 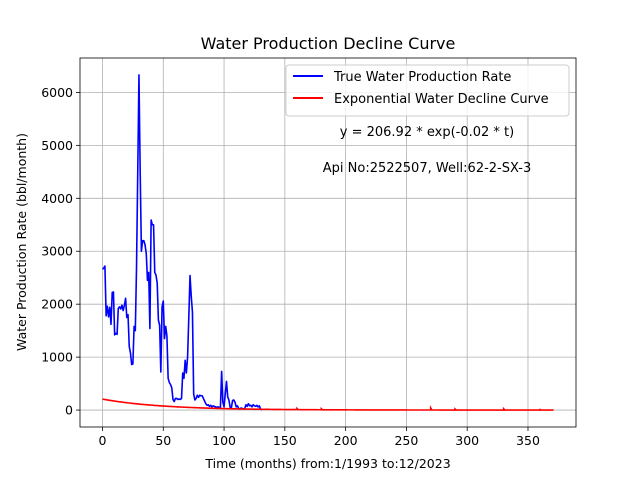 I want to click on equation-annotation: y = 206.92 * exp(-0.02 * t), so click(x=427, y=132).